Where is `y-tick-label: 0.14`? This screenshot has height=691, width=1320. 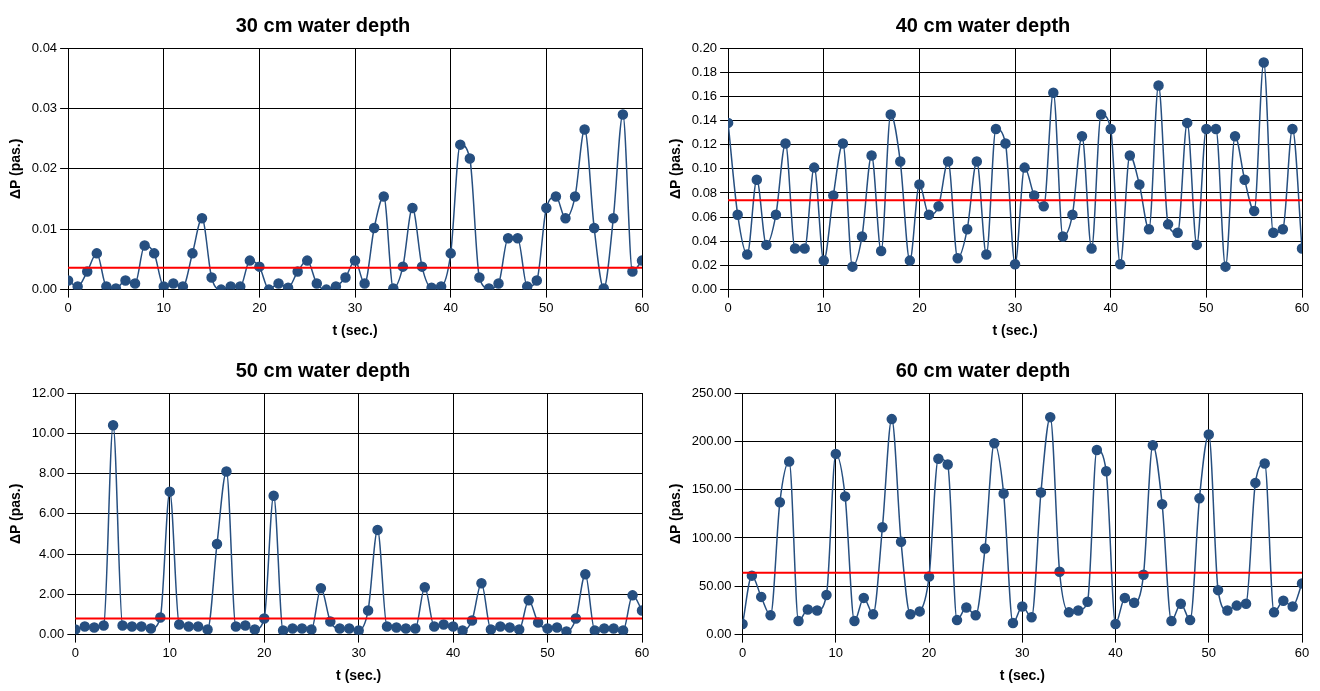
y-tick-label: 0.14 is located at coordinates (704, 120).